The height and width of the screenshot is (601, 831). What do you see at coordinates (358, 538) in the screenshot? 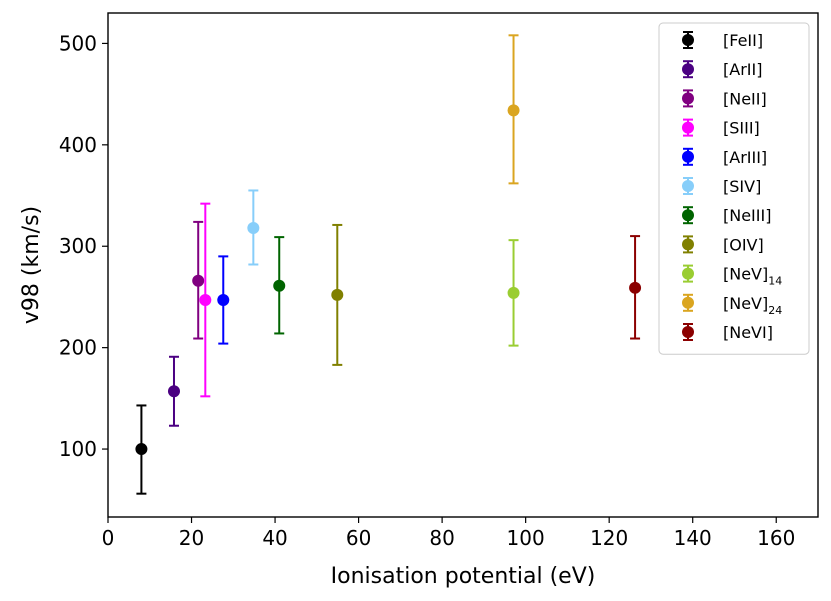
I see `x-tick-label: 60` at bounding box center [358, 538].